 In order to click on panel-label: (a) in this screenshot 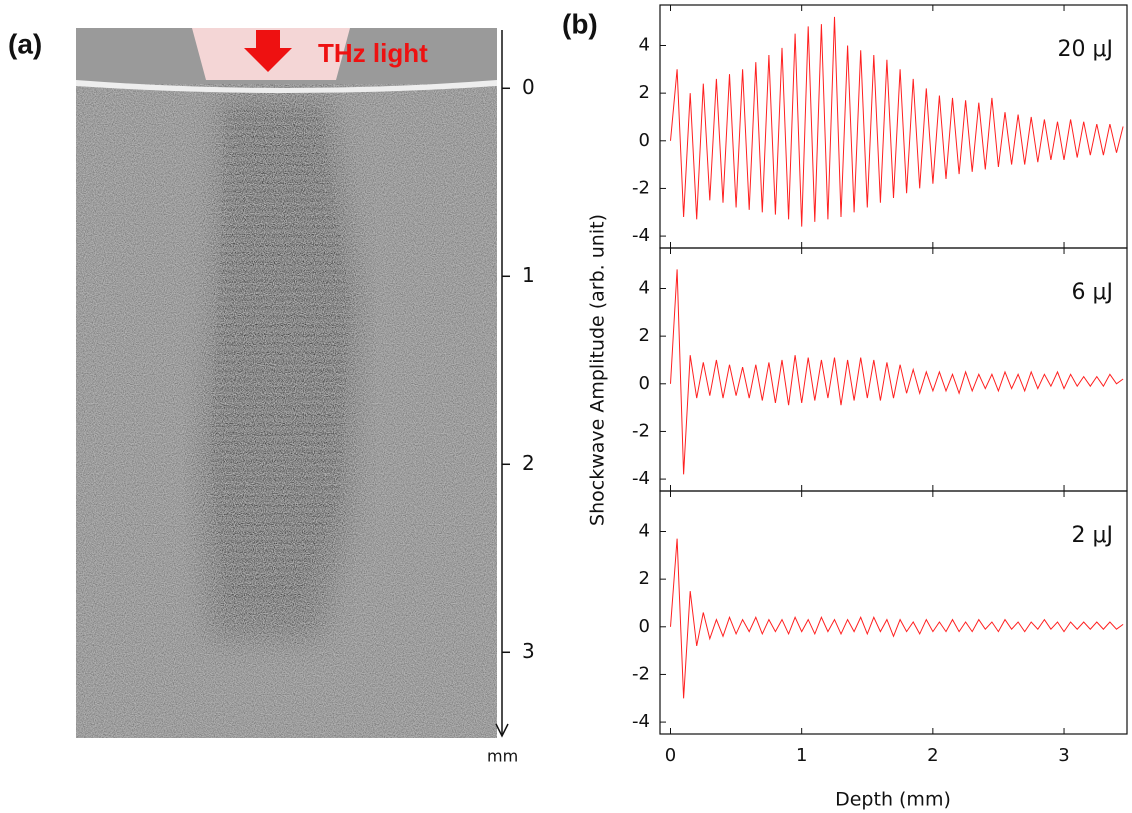, I will do `click(25, 43)`.